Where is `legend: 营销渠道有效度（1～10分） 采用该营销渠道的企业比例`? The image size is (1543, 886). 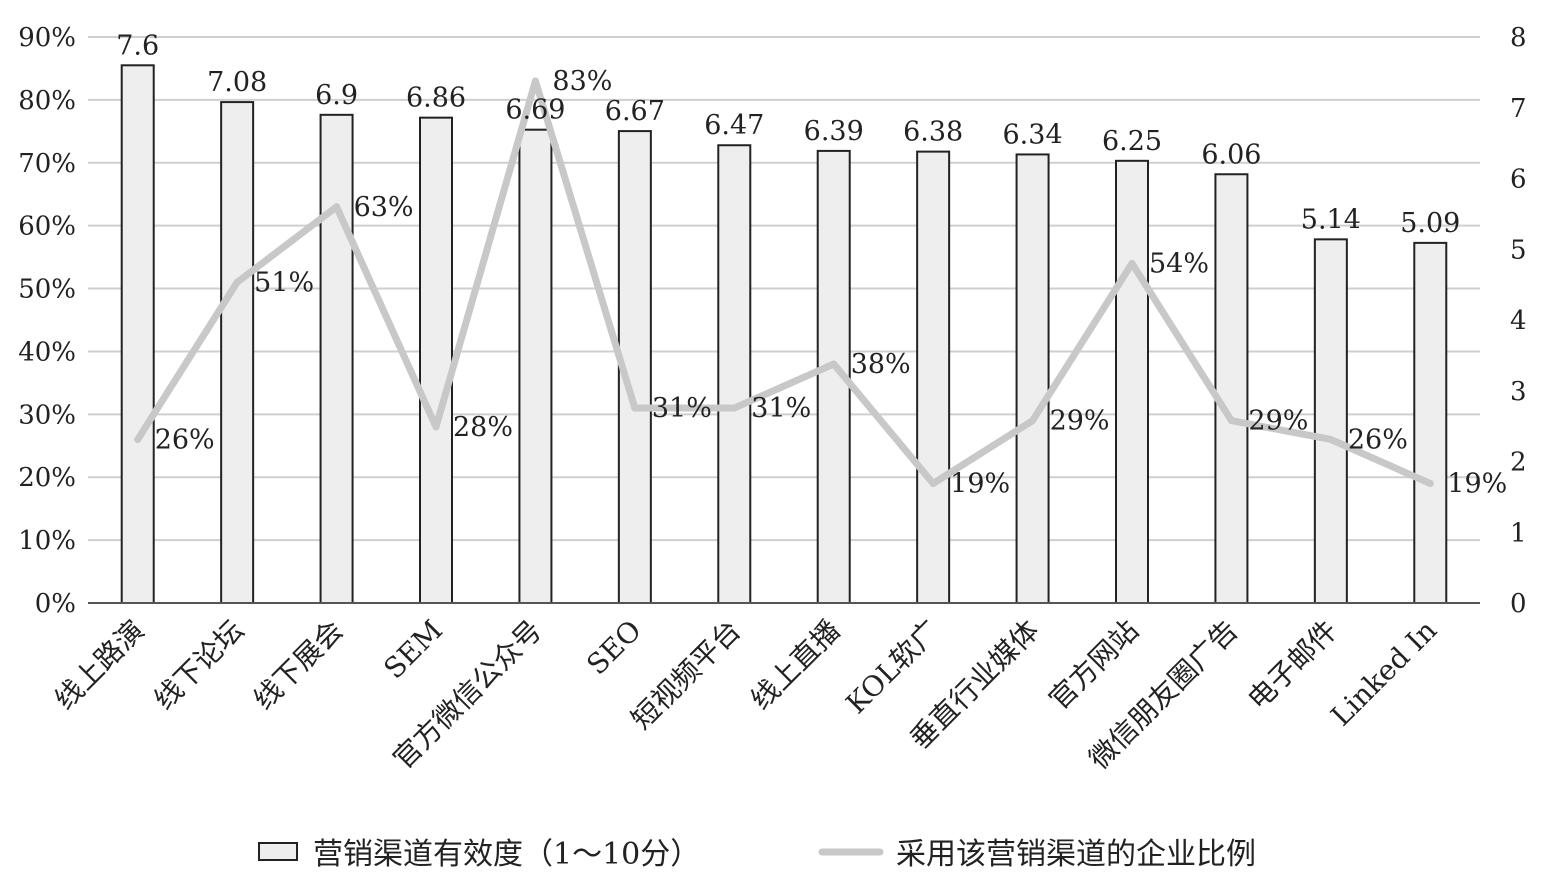 legend: 营销渠道有效度（1～10分） 采用该营销渠道的企业比例 is located at coordinates (757, 854).